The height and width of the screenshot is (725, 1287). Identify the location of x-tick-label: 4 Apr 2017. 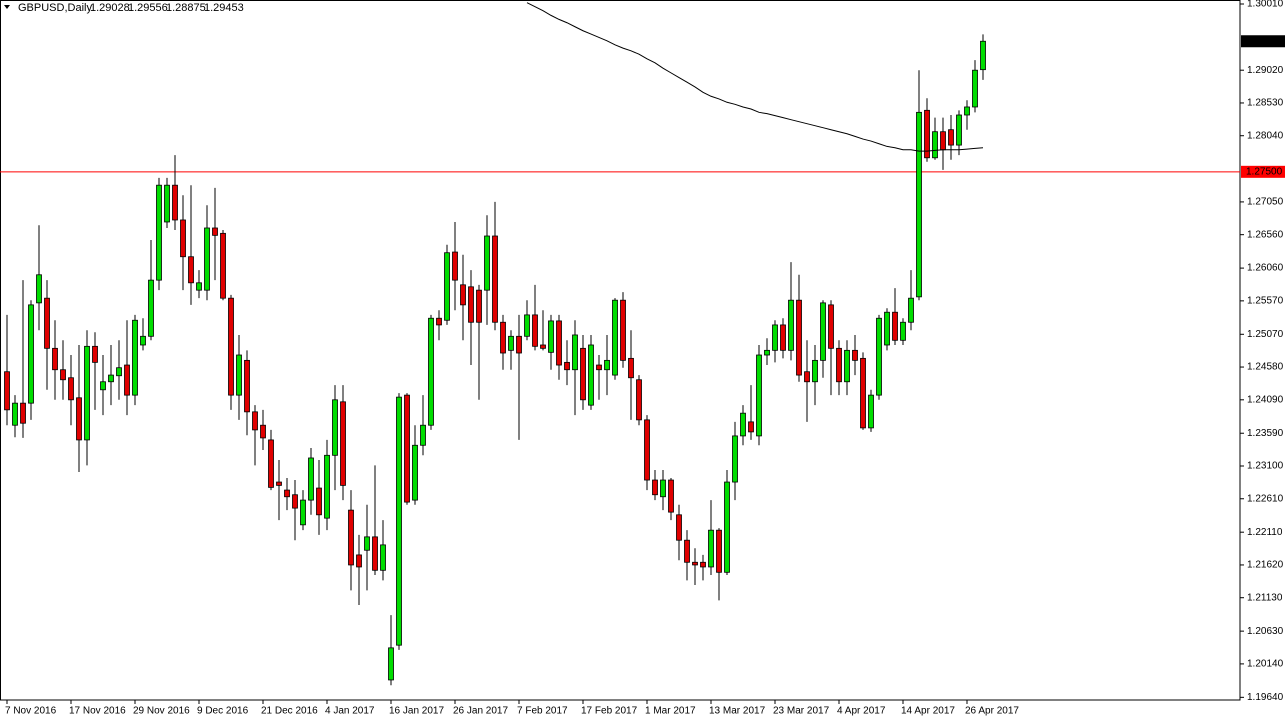
(861, 711).